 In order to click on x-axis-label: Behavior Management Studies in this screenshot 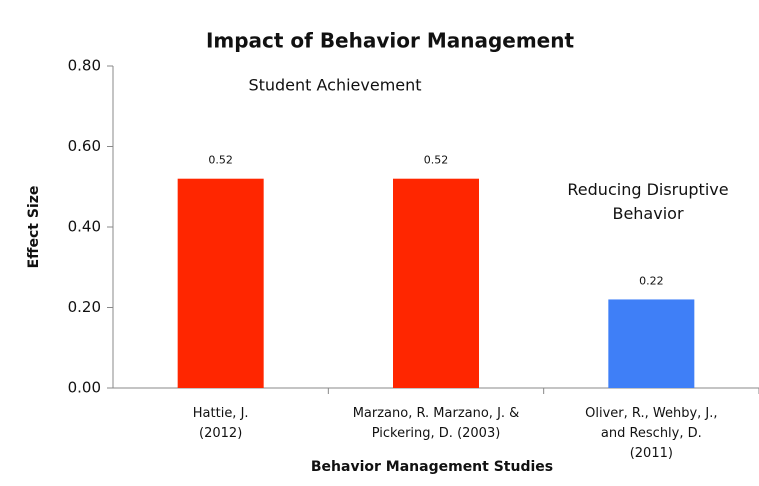, I will do `click(432, 467)`.